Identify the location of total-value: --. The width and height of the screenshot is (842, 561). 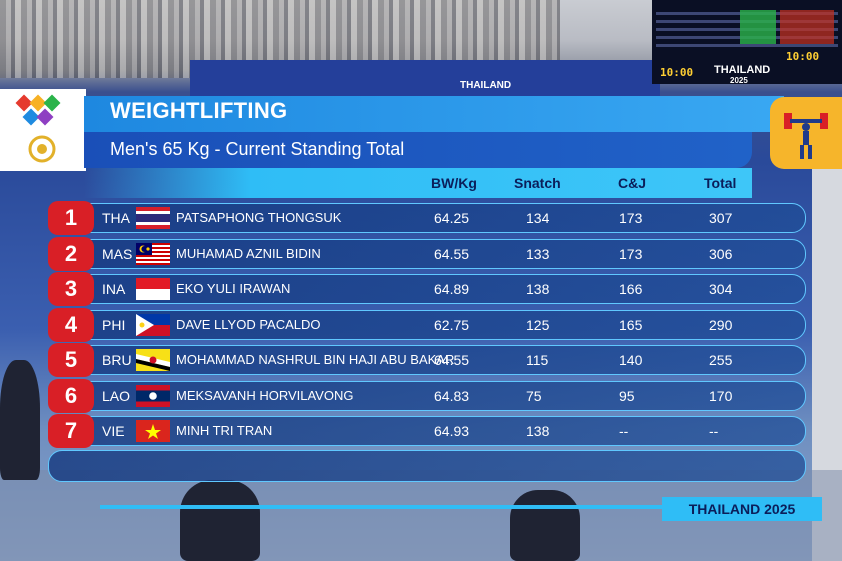
(714, 431).